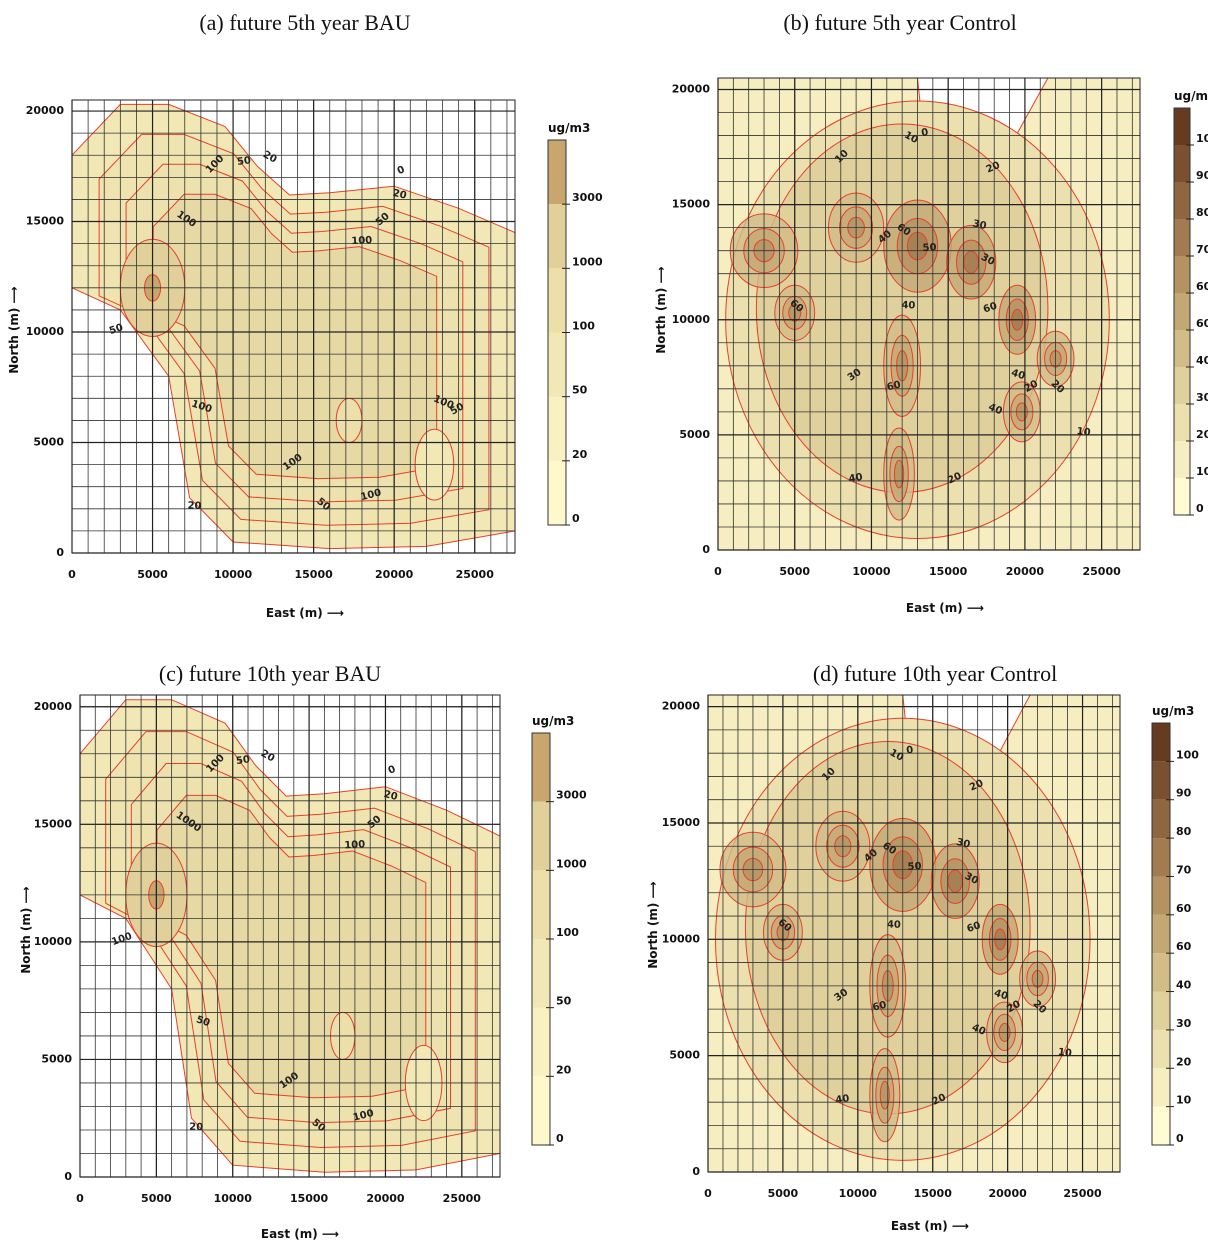  Describe the element at coordinates (304, 22) in the screenshot. I see `panel-title: (a) future 5th year BAU` at that location.